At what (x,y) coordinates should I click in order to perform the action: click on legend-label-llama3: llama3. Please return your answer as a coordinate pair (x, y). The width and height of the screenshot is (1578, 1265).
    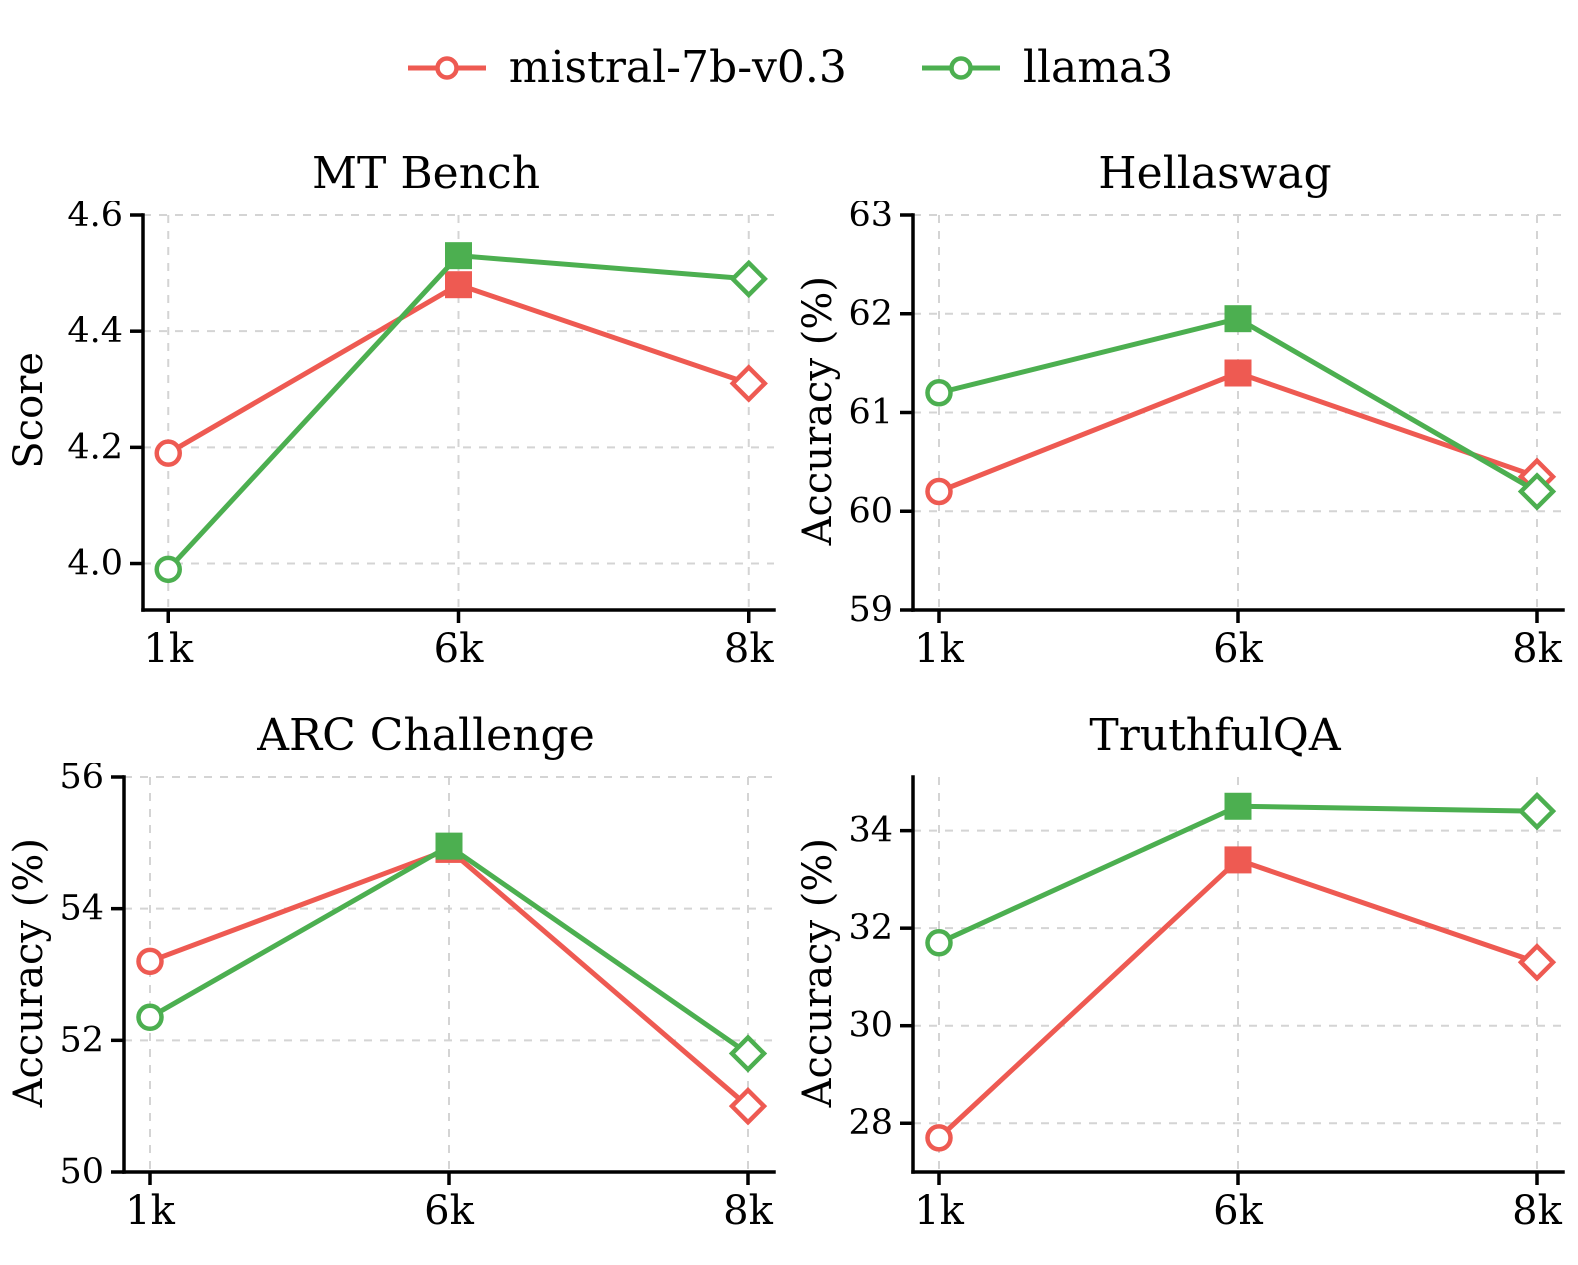
    Looking at the image, I should click on (1098, 67).